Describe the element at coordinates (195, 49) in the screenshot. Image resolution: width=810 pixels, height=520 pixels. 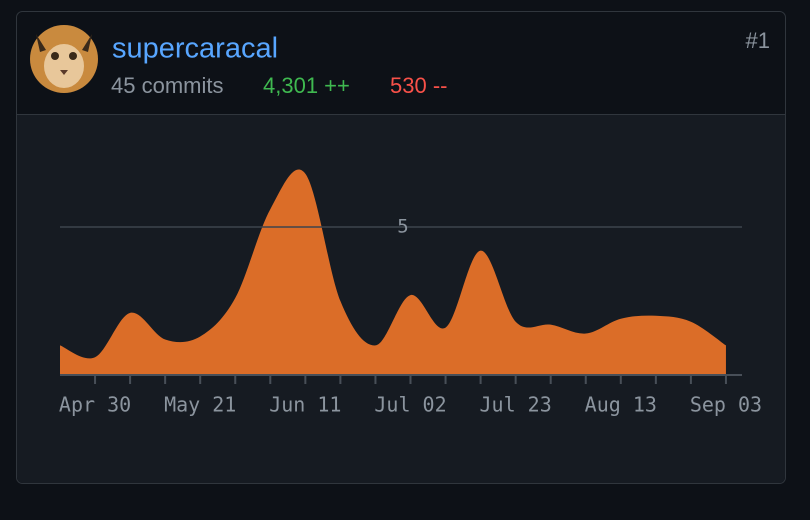
I see `user-name: supercaracal` at that location.